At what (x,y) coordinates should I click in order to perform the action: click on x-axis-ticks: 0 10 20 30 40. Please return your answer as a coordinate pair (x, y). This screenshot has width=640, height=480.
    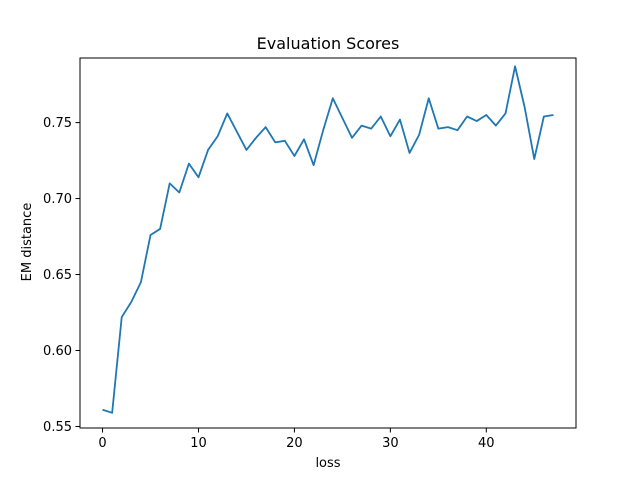
    Looking at the image, I should click on (296, 439).